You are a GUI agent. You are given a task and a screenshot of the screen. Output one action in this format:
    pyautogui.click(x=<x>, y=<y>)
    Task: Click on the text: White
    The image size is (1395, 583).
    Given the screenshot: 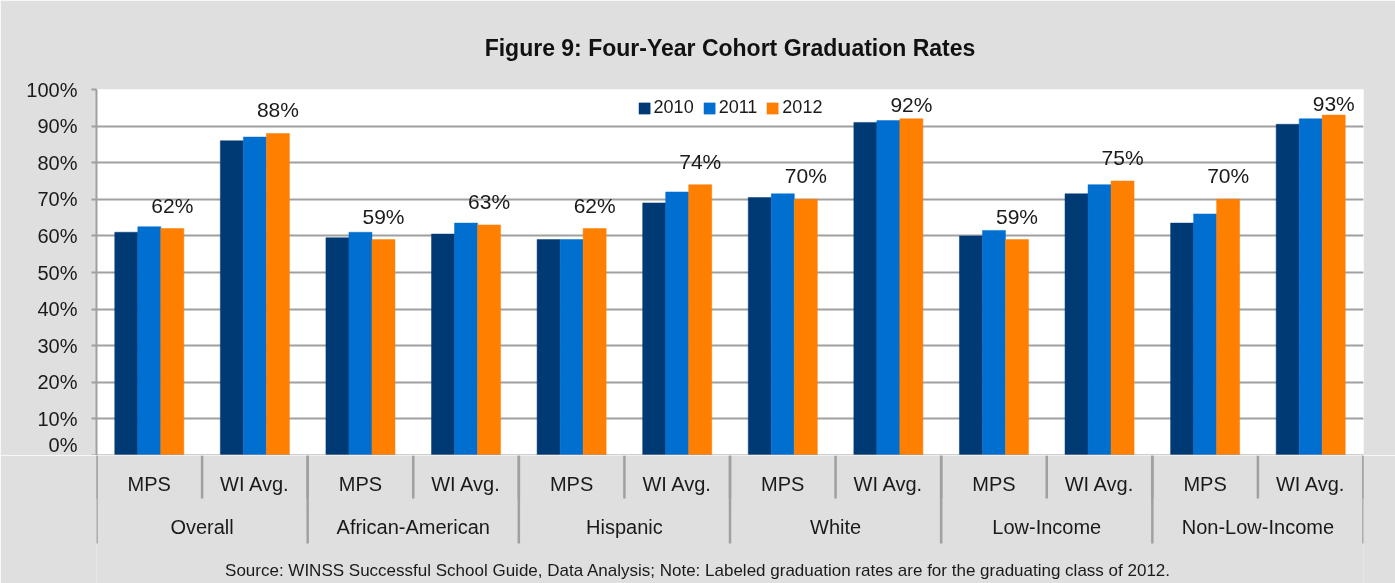 What is the action you would take?
    pyautogui.click(x=836, y=526)
    